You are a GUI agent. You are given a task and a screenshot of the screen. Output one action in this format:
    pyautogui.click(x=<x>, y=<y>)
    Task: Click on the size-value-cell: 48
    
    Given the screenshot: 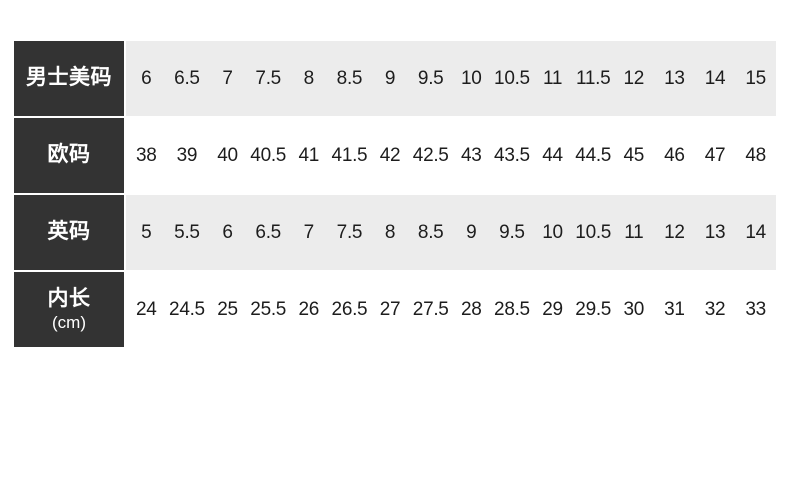 What is the action you would take?
    pyautogui.click(x=755, y=155)
    